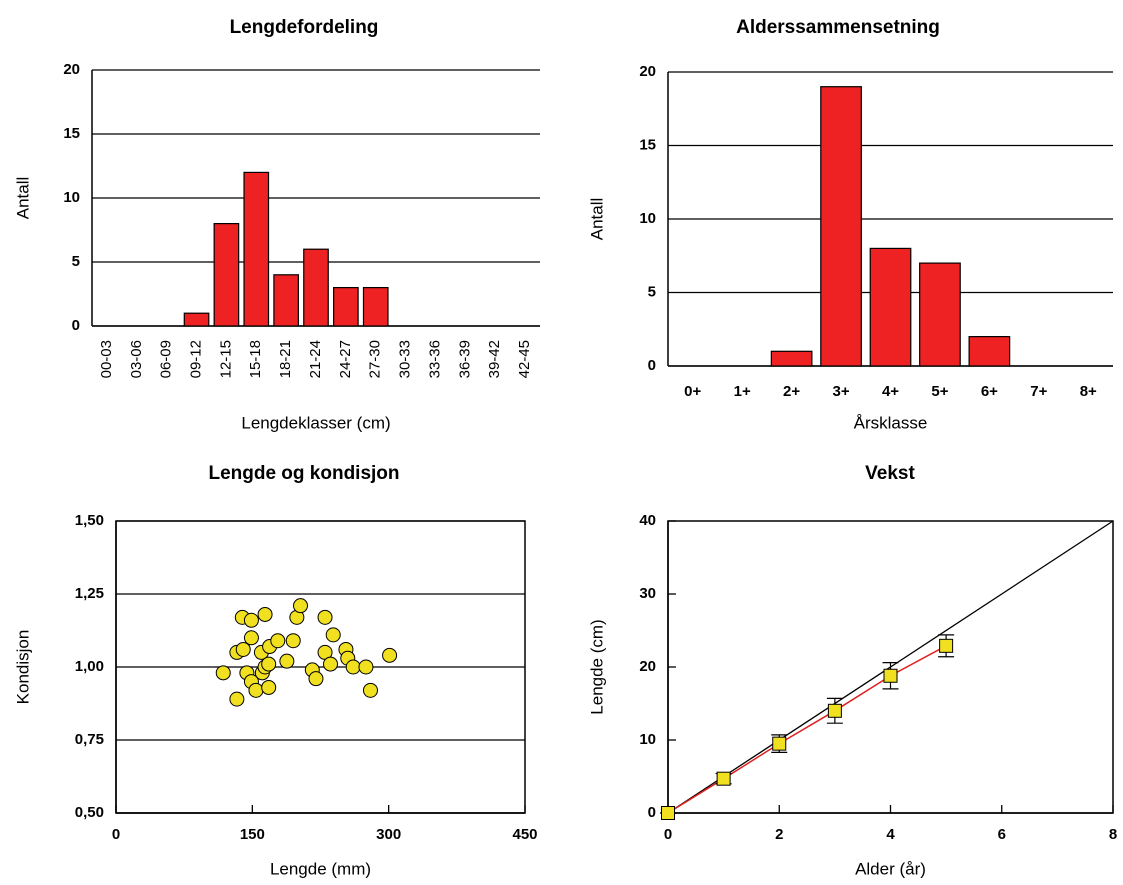 The image size is (1123, 885). What do you see at coordinates (890, 391) in the screenshot?
I see `x-tick-label: 4+` at bounding box center [890, 391].